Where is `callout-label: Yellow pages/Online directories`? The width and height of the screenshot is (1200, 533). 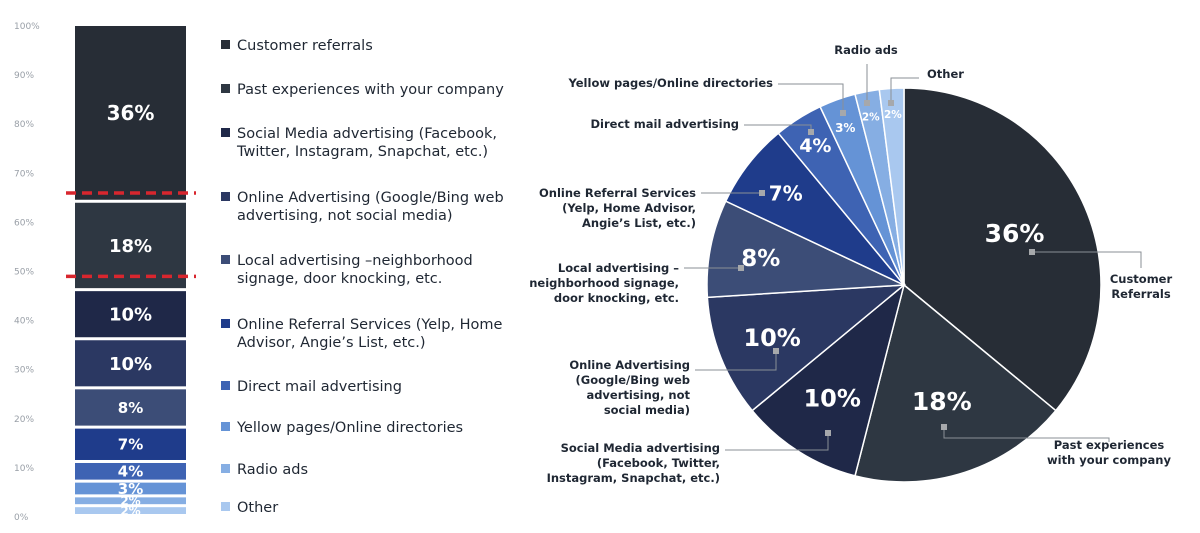
callout-label: Yellow pages/Online directories is located at coordinates (670, 83).